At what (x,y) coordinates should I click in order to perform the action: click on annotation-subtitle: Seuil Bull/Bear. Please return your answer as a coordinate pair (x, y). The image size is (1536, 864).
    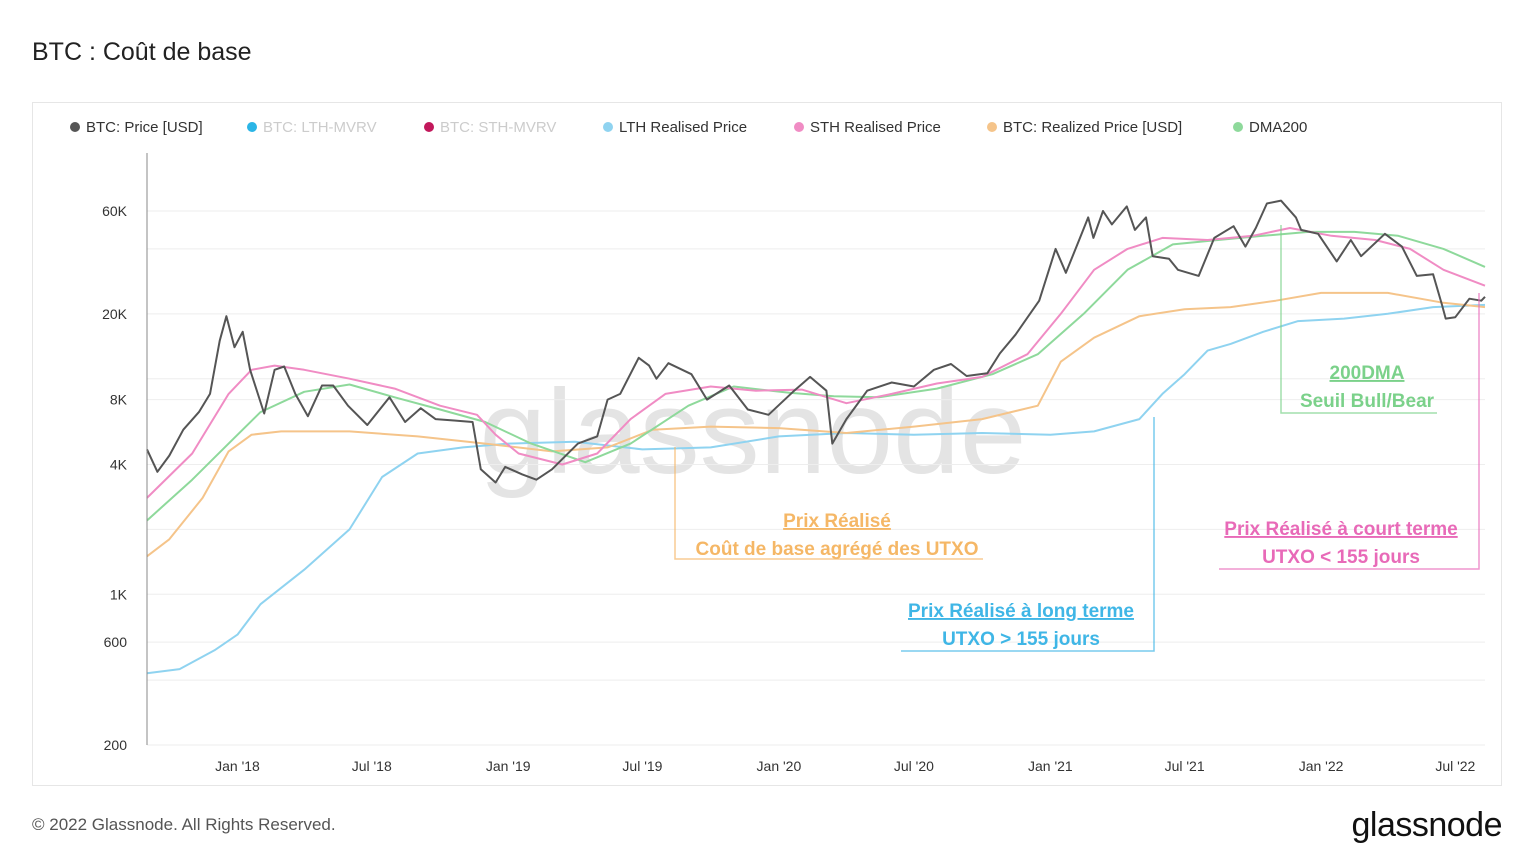
    Looking at the image, I should click on (1367, 401).